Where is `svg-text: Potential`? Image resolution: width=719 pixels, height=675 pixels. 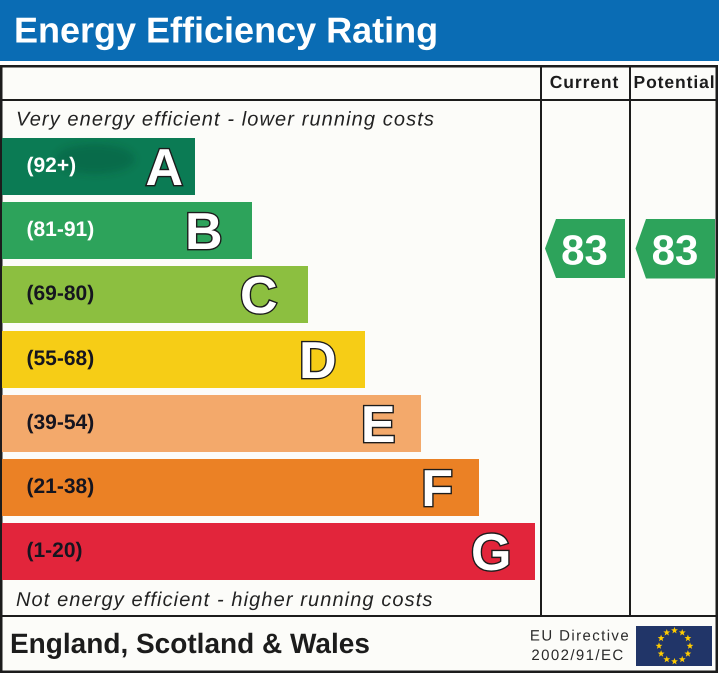
svg-text: Potential is located at coordinates (675, 82).